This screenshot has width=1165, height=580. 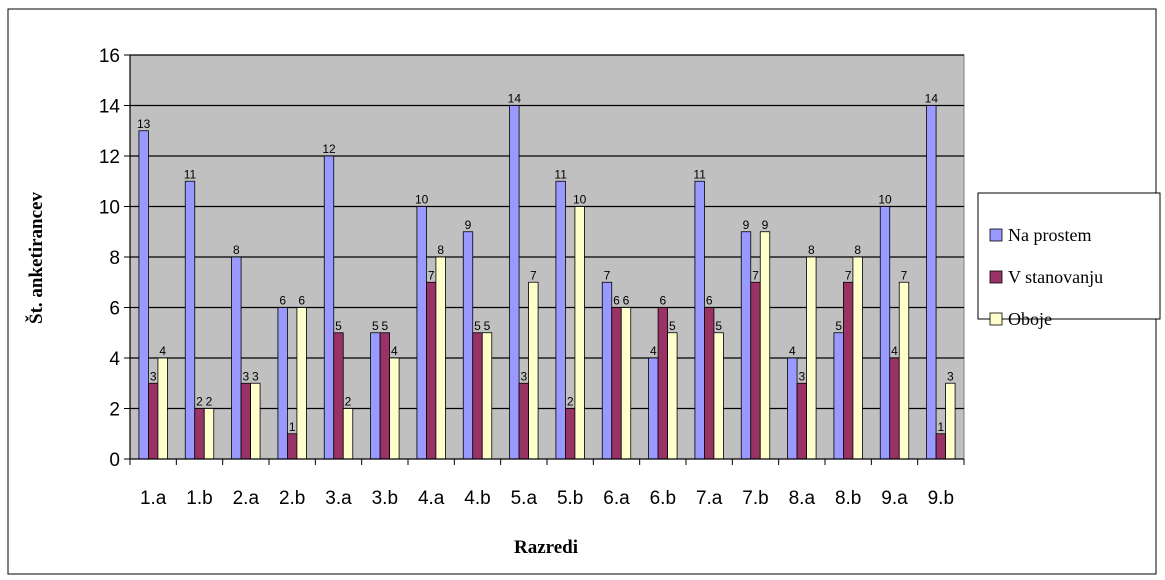 What do you see at coordinates (114, 359) in the screenshot?
I see `y-tick-label: 4` at bounding box center [114, 359].